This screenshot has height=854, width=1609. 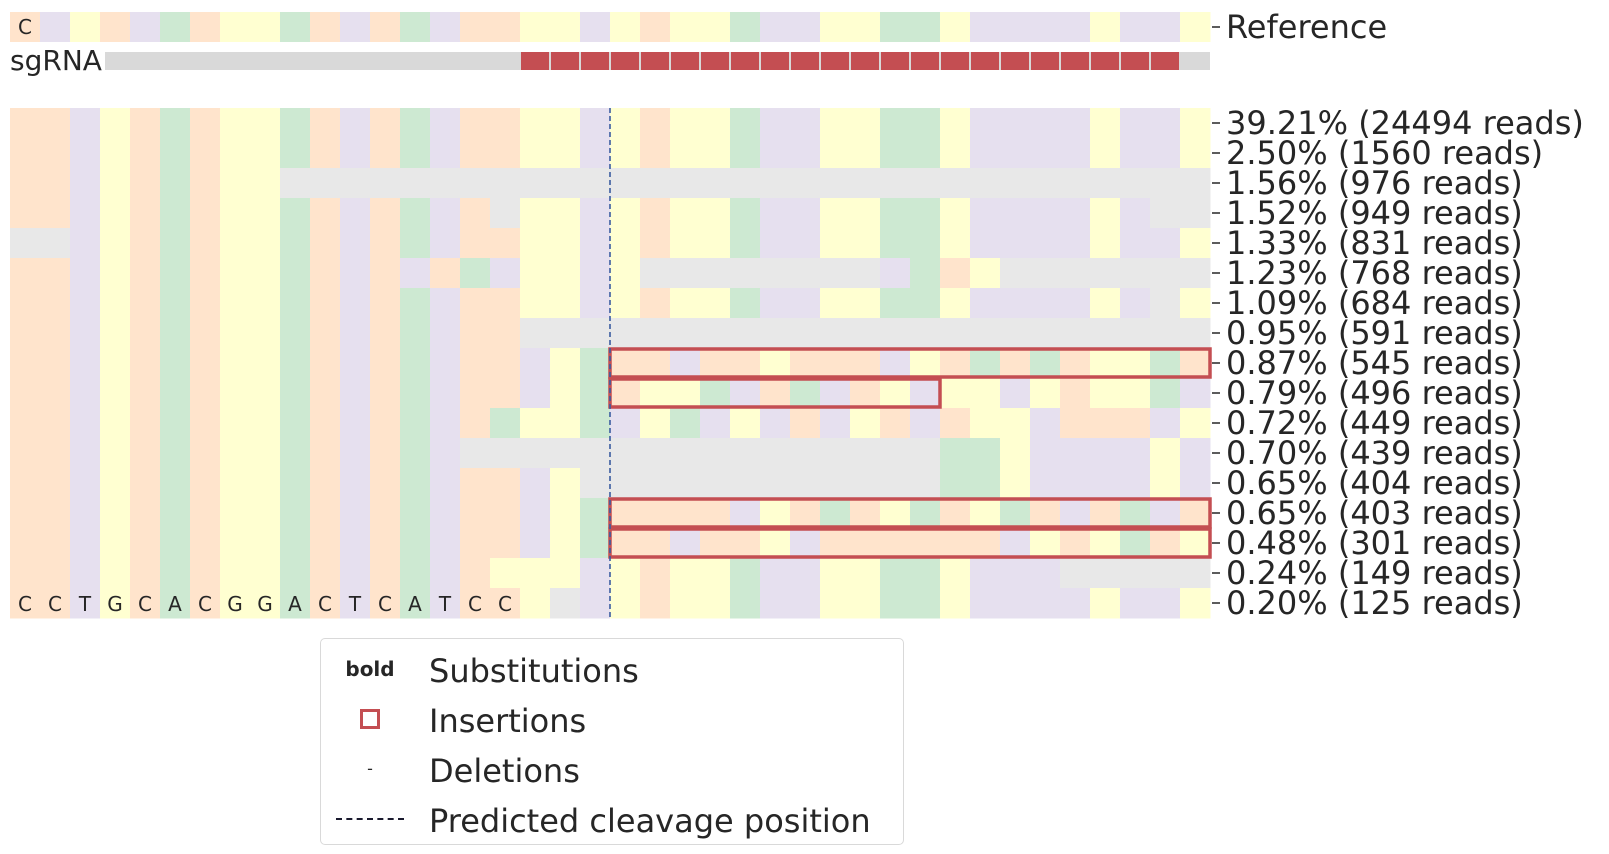 What do you see at coordinates (508, 721) in the screenshot?
I see `legend-label-insertions: Insertions` at bounding box center [508, 721].